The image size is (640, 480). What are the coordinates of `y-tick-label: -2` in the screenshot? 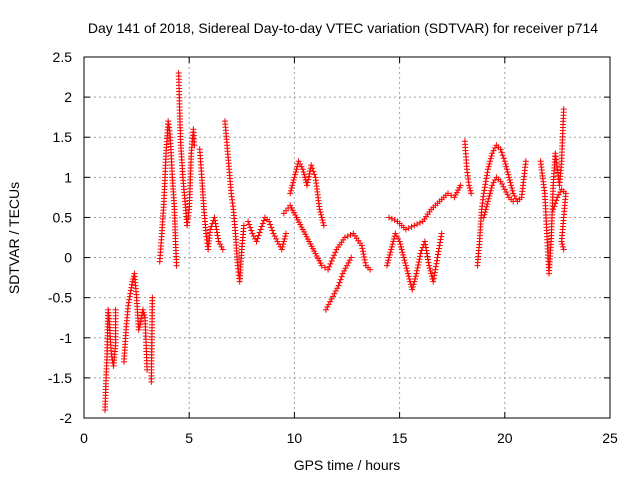 It's located at (66, 418).